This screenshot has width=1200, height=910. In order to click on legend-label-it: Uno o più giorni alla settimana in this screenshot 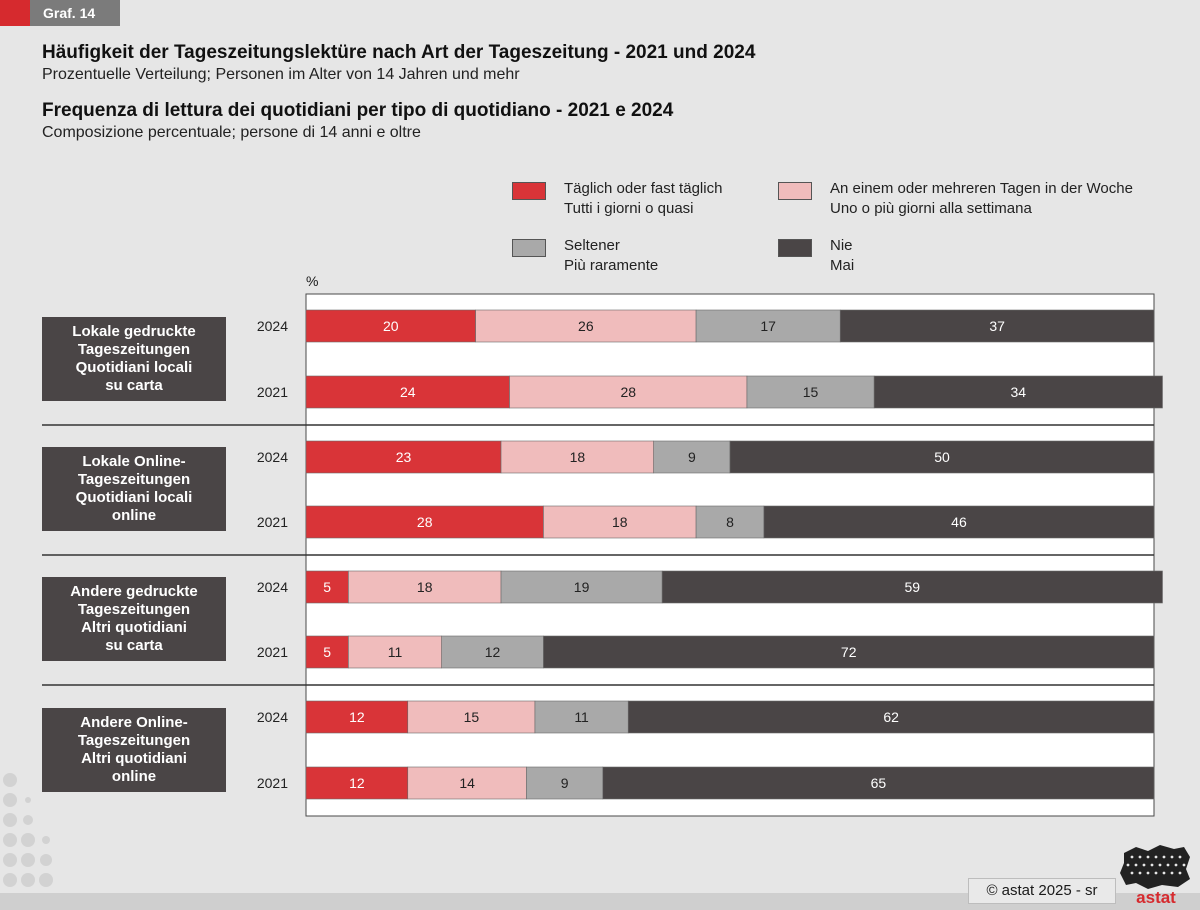, I will do `click(931, 208)`.